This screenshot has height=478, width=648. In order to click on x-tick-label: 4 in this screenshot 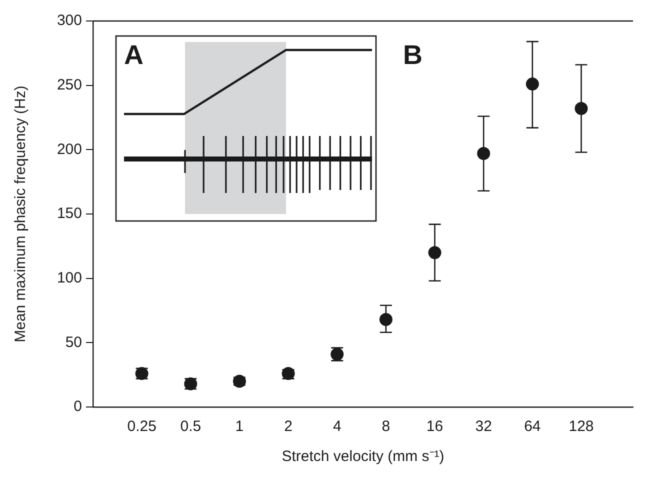, I will do `click(337, 427)`.